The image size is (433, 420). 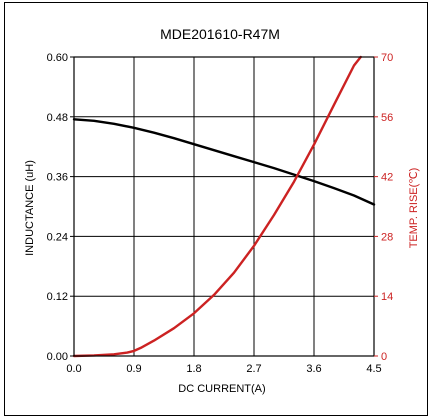 I want to click on left-y-tick-label: 0.48, so click(x=57, y=118).